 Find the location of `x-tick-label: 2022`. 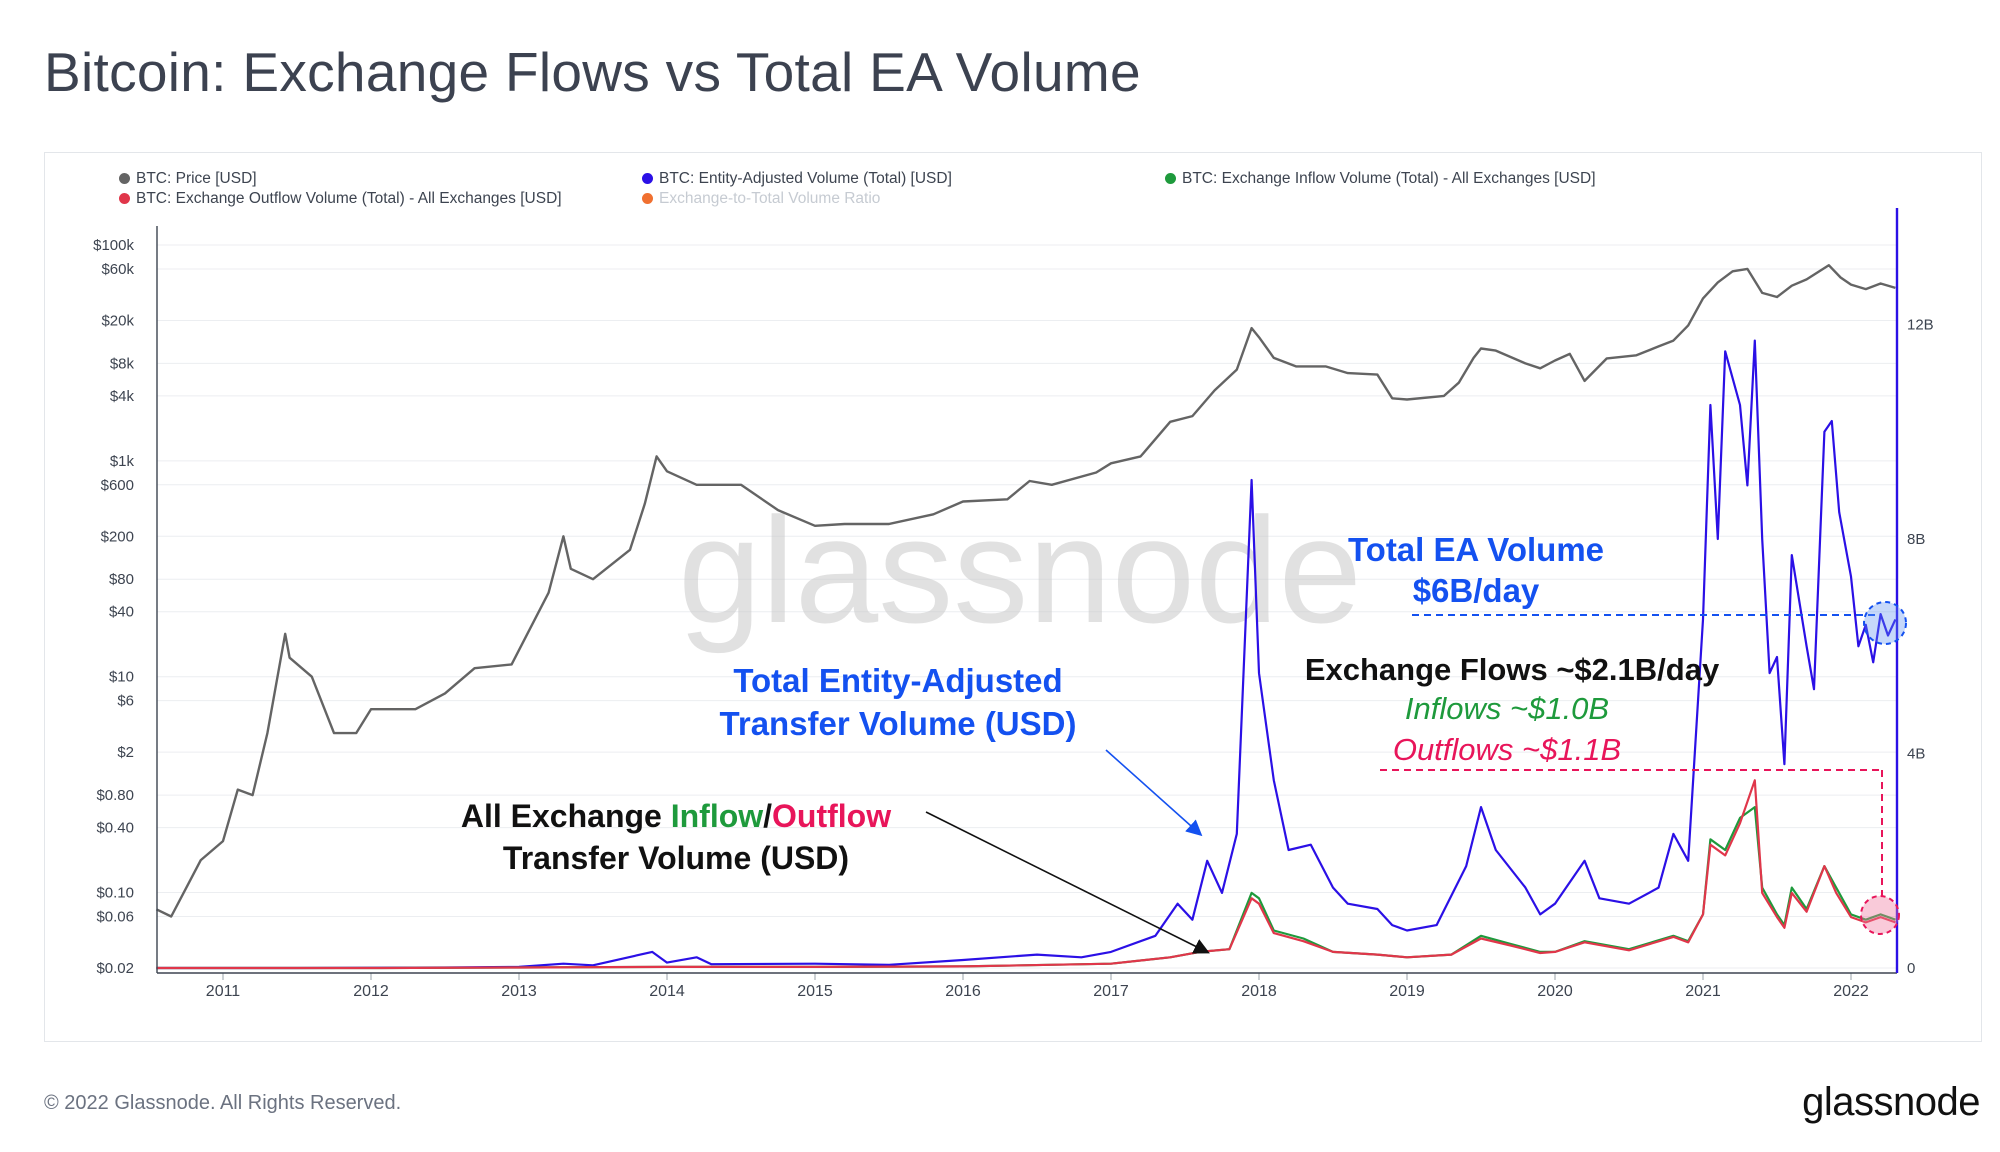

x-tick-label: 2022 is located at coordinates (1851, 991).